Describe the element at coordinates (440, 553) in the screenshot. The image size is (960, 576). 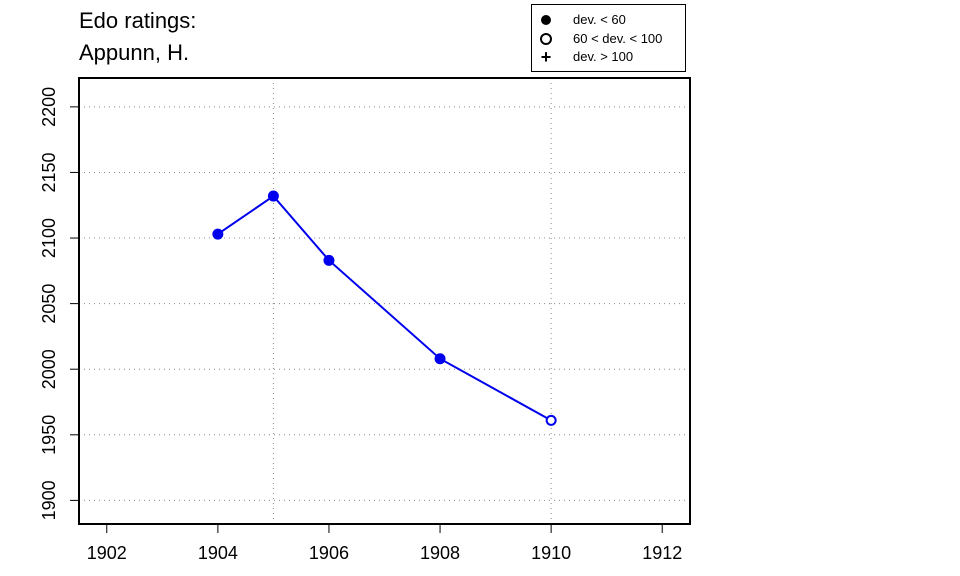
I see `x-tick-label: 1908` at that location.